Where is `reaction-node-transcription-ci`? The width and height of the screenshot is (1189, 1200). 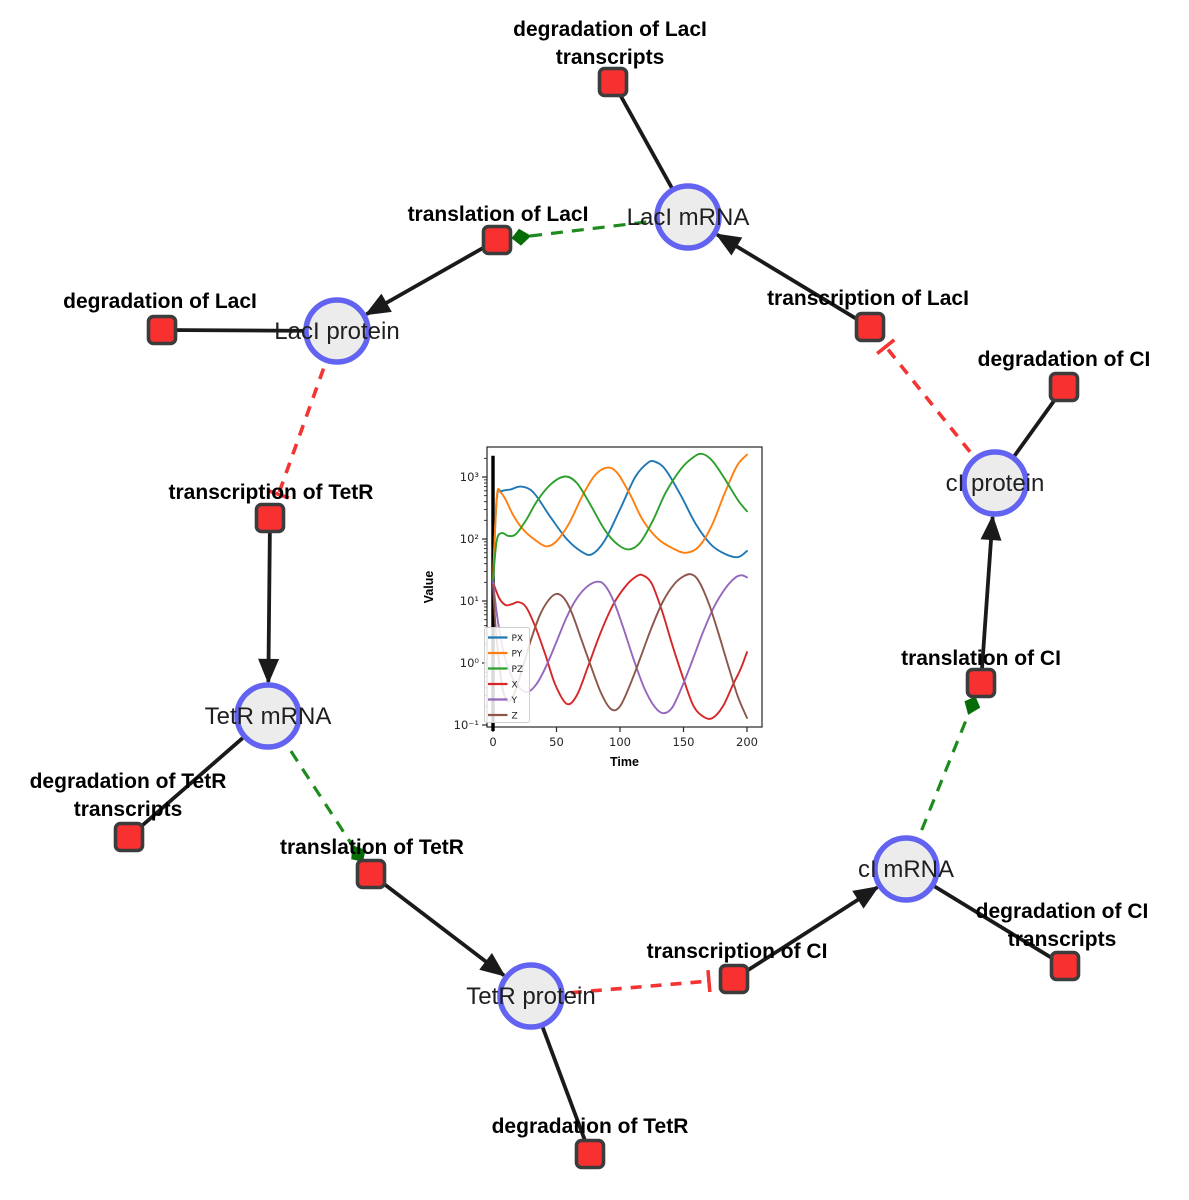
reaction-node-transcription-ci is located at coordinates (734, 979).